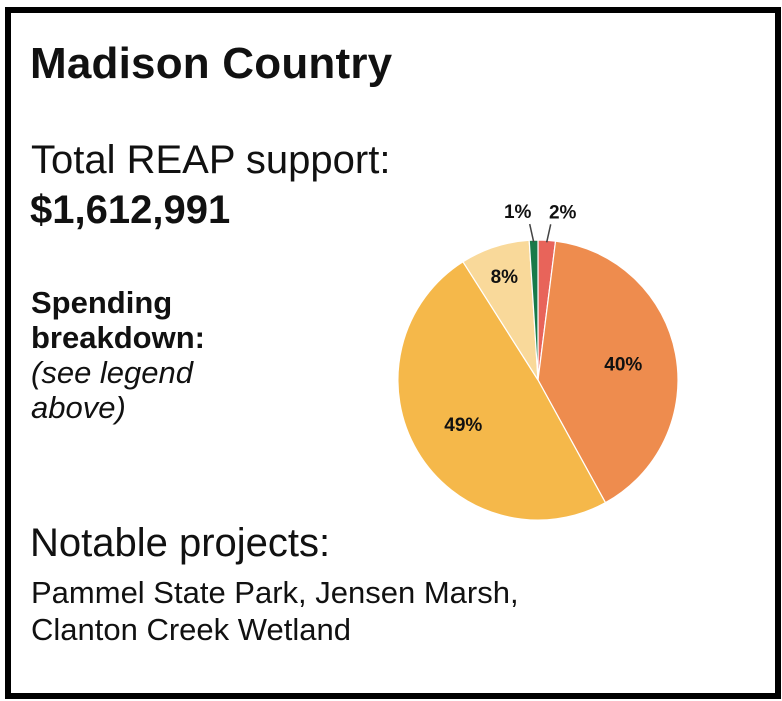  What do you see at coordinates (505, 277) in the screenshot?
I see `pie-label-8pct: 8%` at bounding box center [505, 277].